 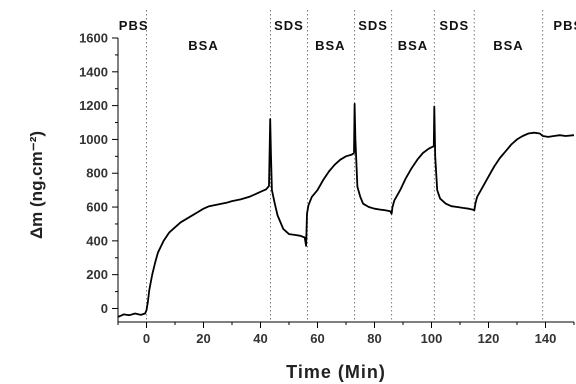 What do you see at coordinates (546, 338) in the screenshot?
I see `x-tick-label: 140` at bounding box center [546, 338].